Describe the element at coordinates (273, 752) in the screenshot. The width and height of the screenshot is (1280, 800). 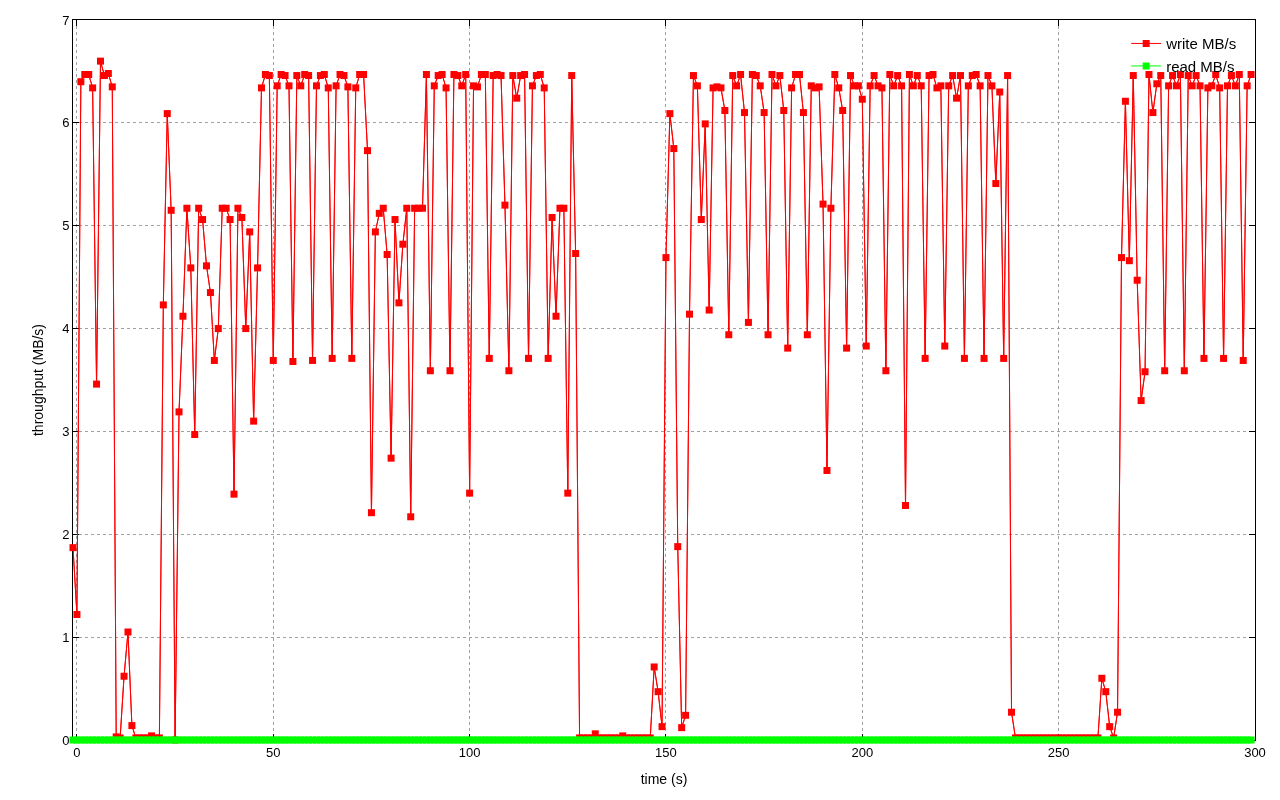
I see `x-tick-label: 50` at that location.